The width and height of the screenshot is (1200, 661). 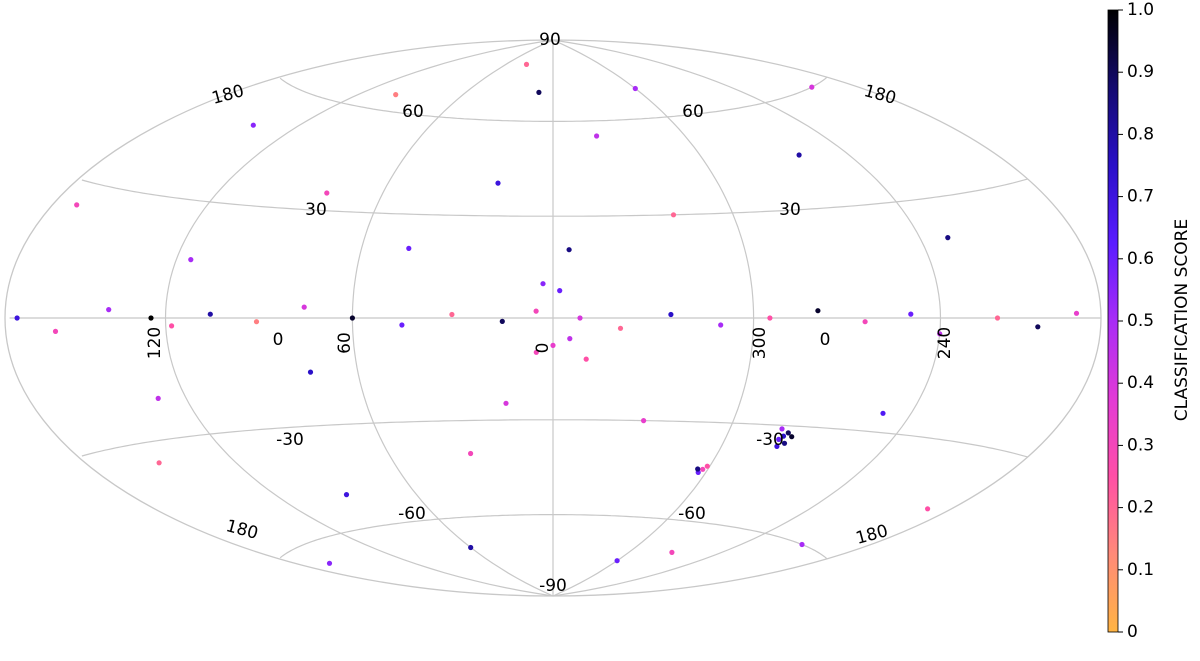 What do you see at coordinates (1113, 321) in the screenshot?
I see `colorbar` at bounding box center [1113, 321].